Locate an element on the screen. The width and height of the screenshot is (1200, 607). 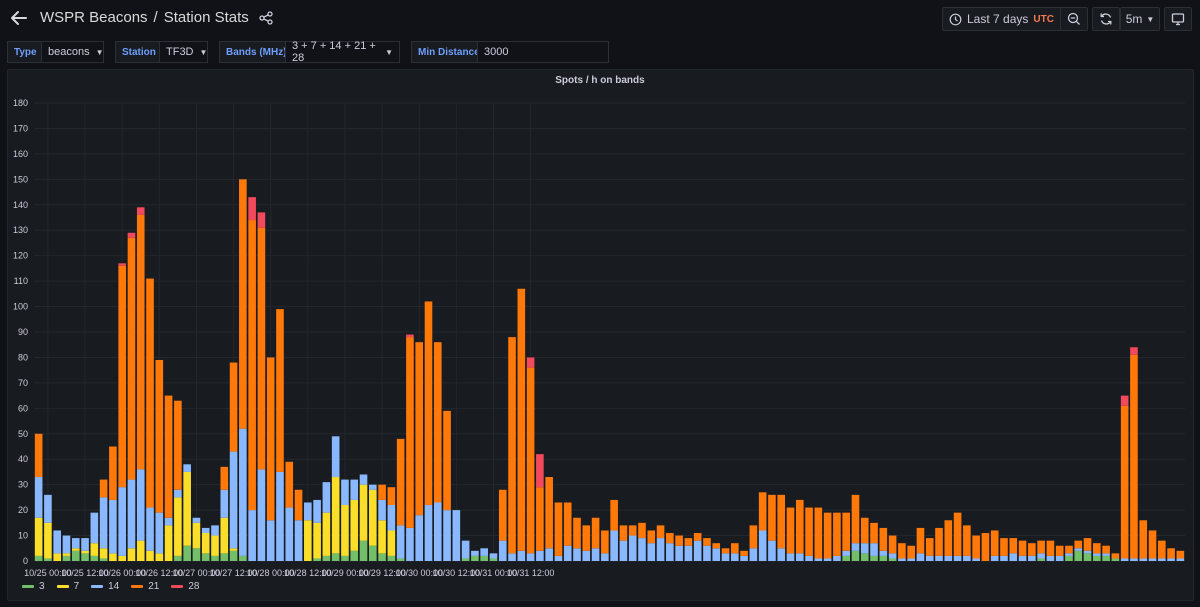
var-select-bands: 3 + 7 + 14 + 21 + 28 ▼ is located at coordinates (342, 52).